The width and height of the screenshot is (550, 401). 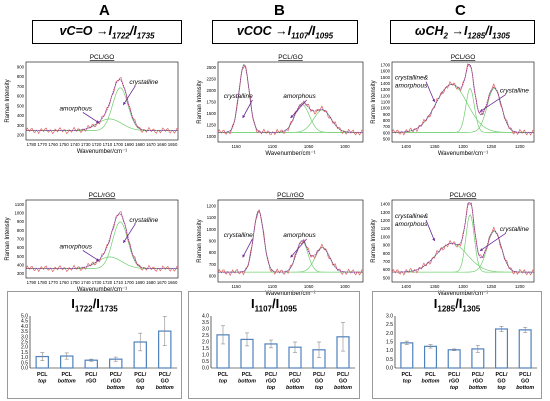 I want to click on bar-title-main: I, so click(x=252, y=303).